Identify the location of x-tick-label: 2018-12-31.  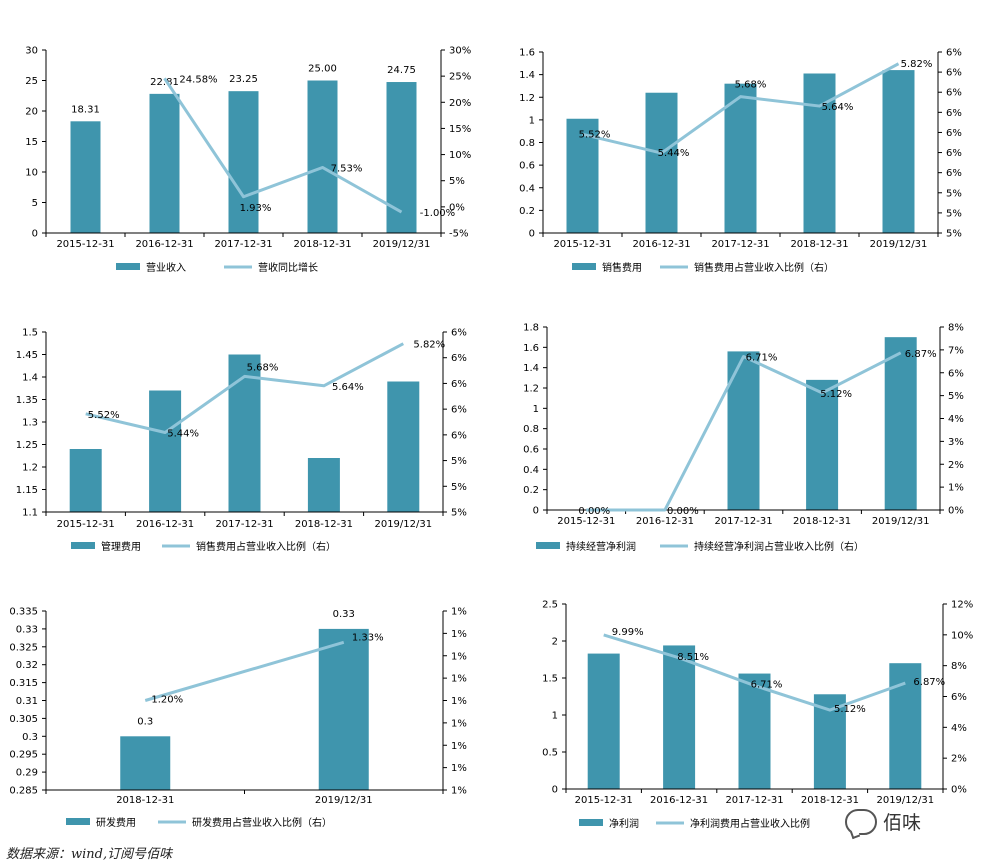
(819, 244).